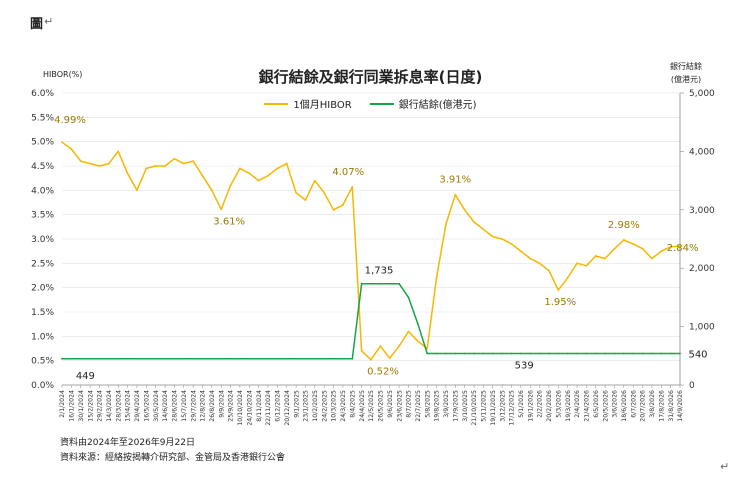 Image resolution: width=741 pixels, height=489 pixels. I want to click on x-tick-label: 17/8/2026, so click(661, 406).